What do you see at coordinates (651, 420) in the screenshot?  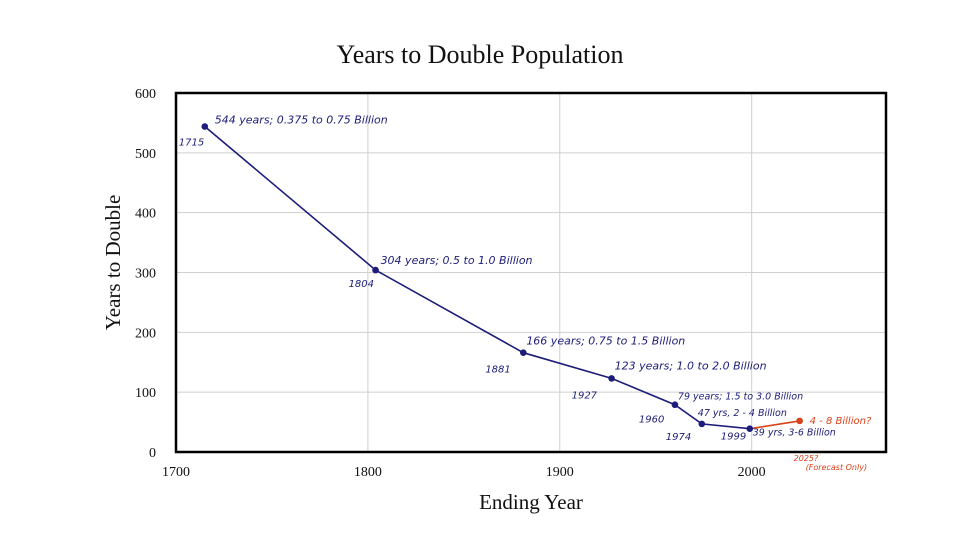 I see `point-year-label: 1960` at bounding box center [651, 420].